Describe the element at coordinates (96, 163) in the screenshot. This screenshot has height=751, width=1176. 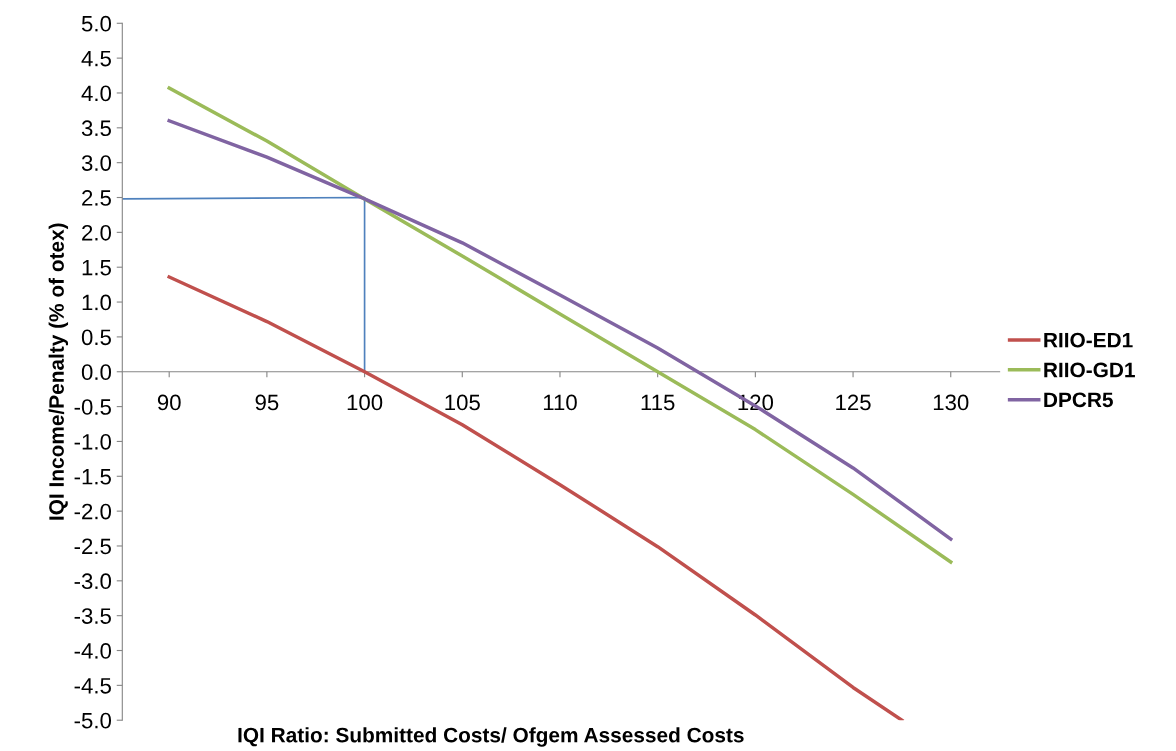
I see `y-tick-label: 3.0` at that location.